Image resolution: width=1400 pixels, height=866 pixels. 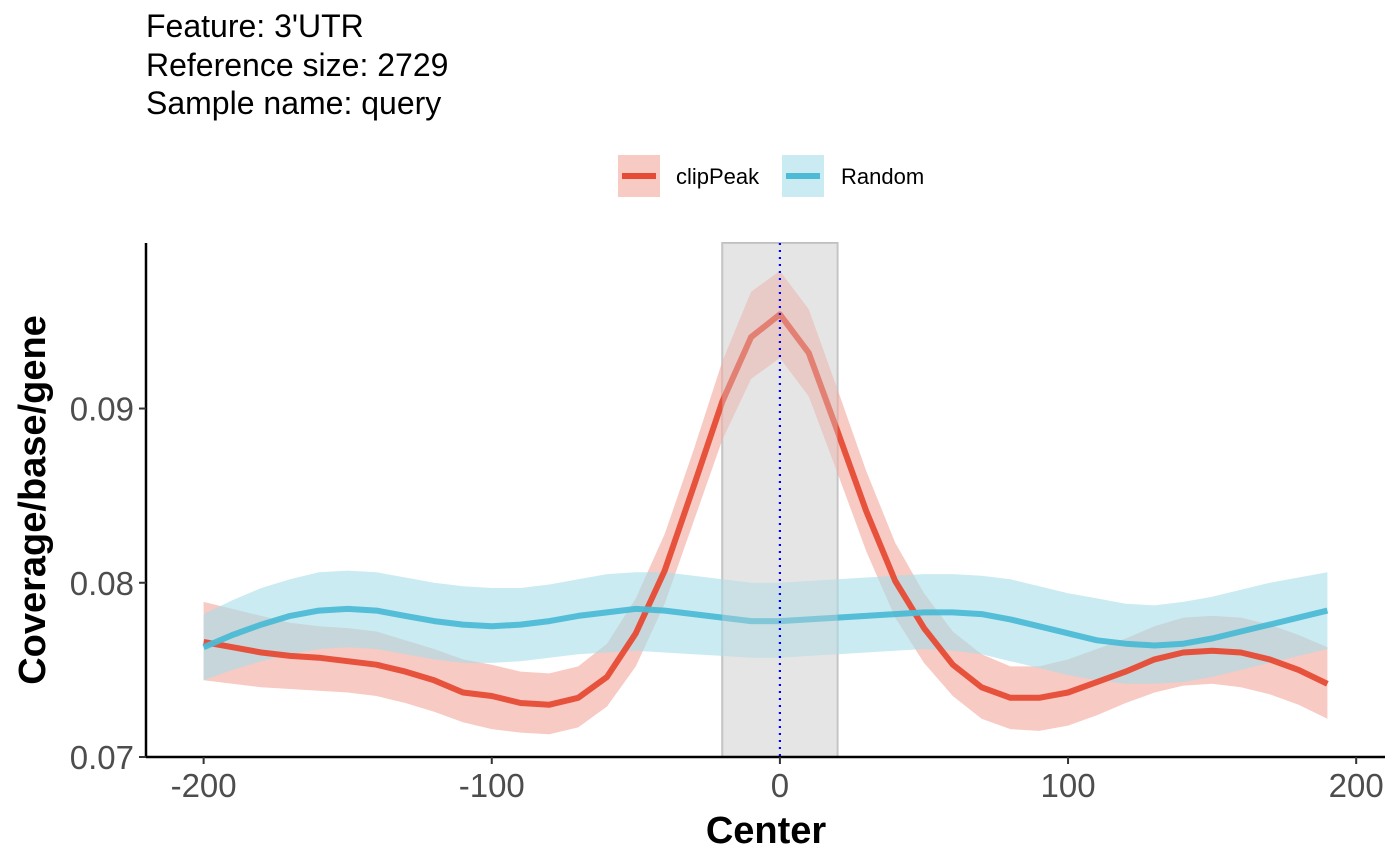 What do you see at coordinates (102, 583) in the screenshot?
I see `y-tick-label: 0.08` at bounding box center [102, 583].